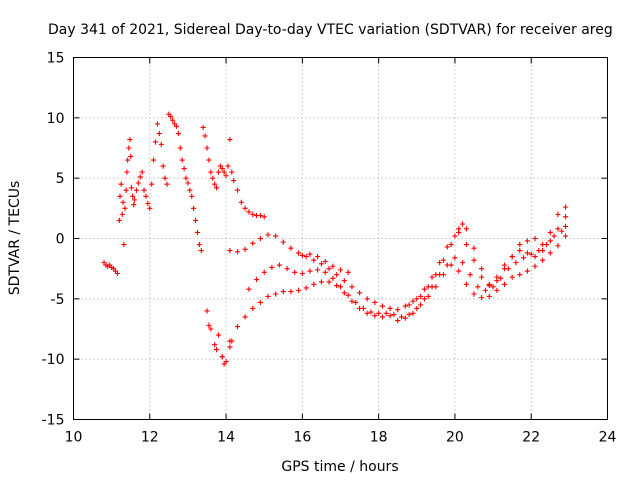 The width and height of the screenshot is (640, 480). I want to click on x-tick-label: 18, so click(379, 438).